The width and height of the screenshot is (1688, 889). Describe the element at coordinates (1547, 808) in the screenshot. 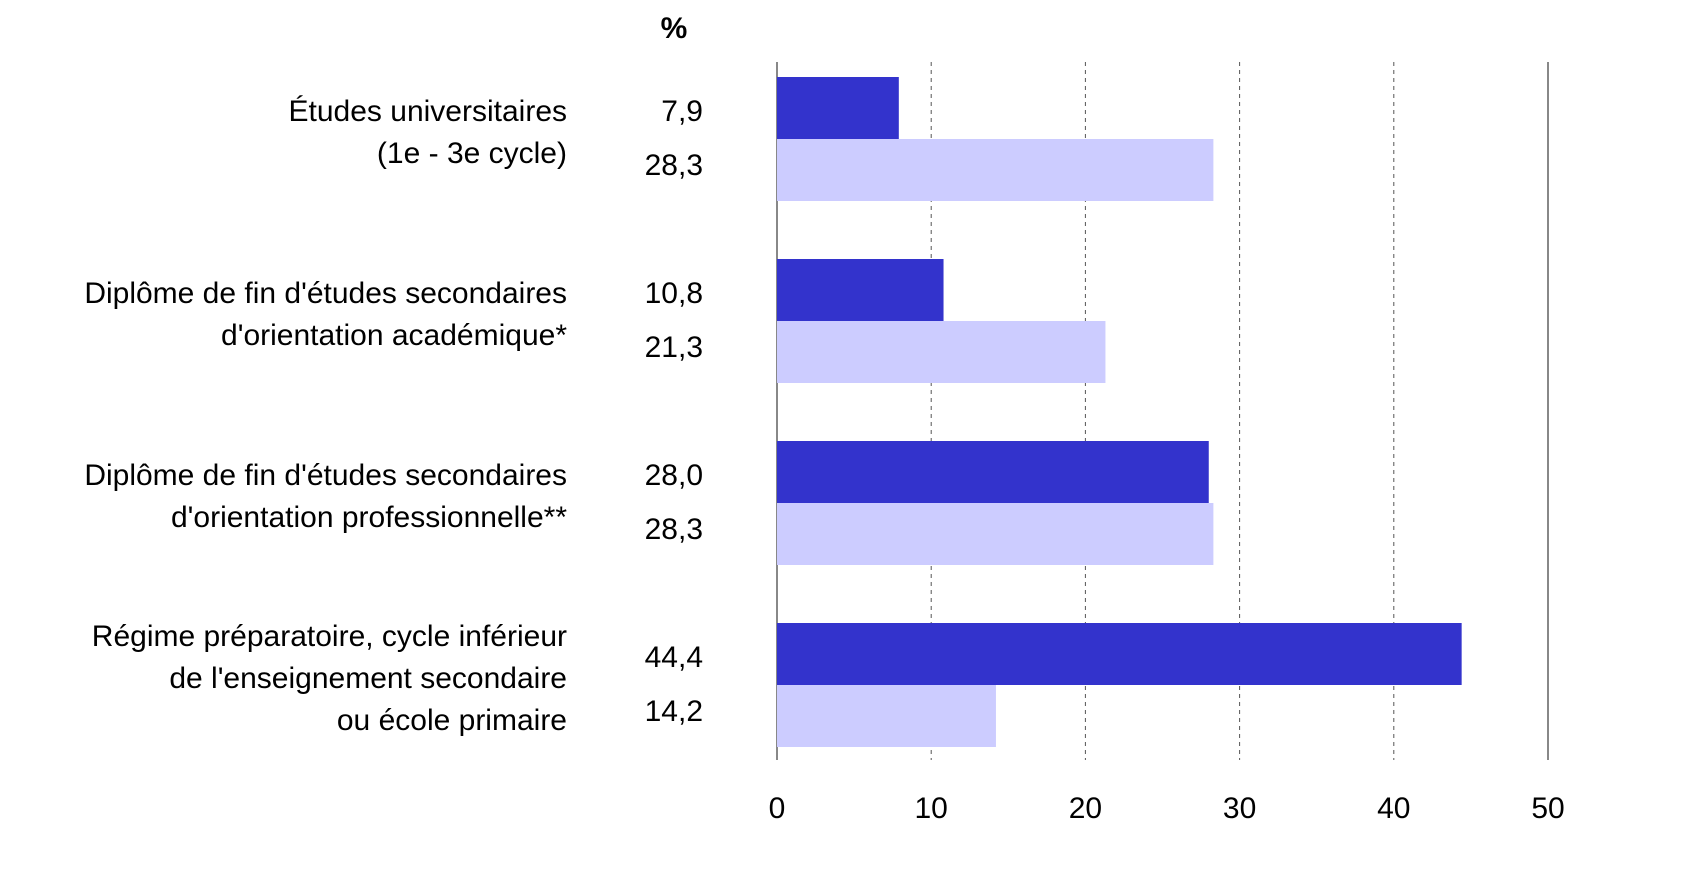

I see `x-tick-label: 50` at that location.